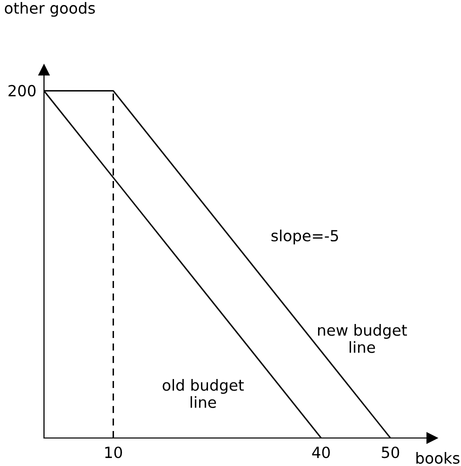 The width and height of the screenshot is (461, 466). What do you see at coordinates (362, 338) in the screenshot?
I see `annotation: new budget line` at bounding box center [362, 338].